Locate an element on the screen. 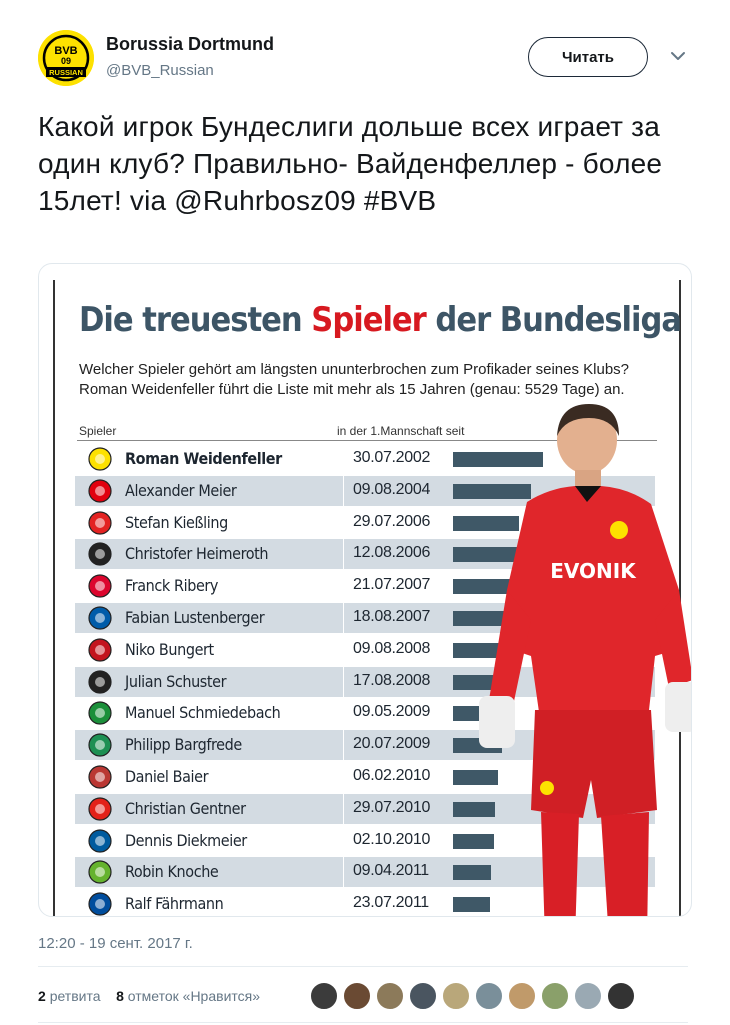  player-name: Christofer Heimeroth is located at coordinates (197, 553).